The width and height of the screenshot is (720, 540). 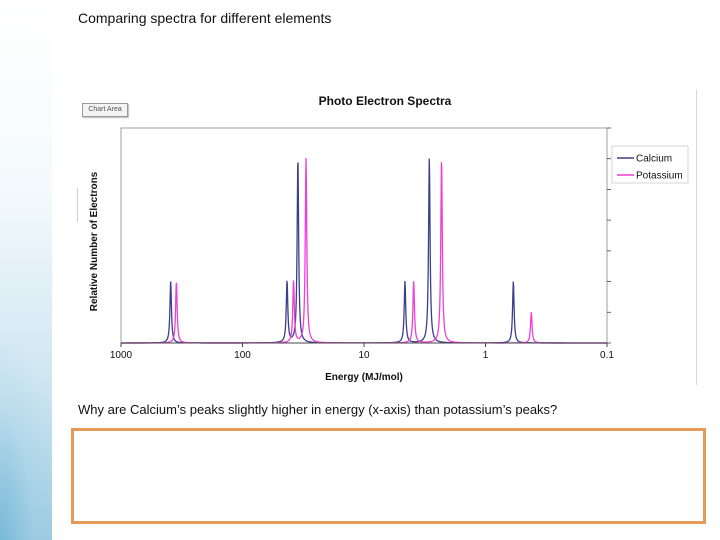 I want to click on x-axis-title: Energy (MJ/mol), so click(x=364, y=377).